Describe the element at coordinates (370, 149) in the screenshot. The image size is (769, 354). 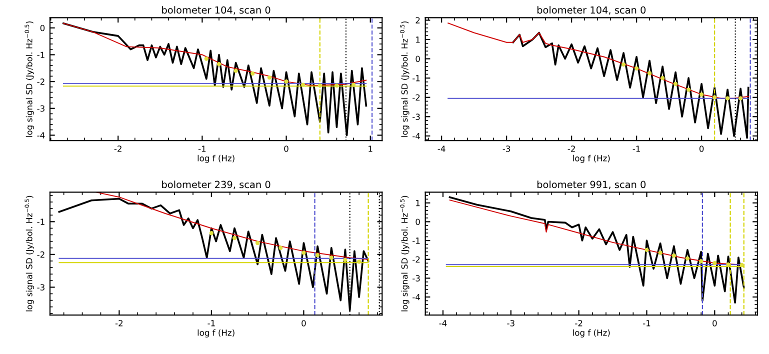
I see `x-tick-label: 1` at that location.